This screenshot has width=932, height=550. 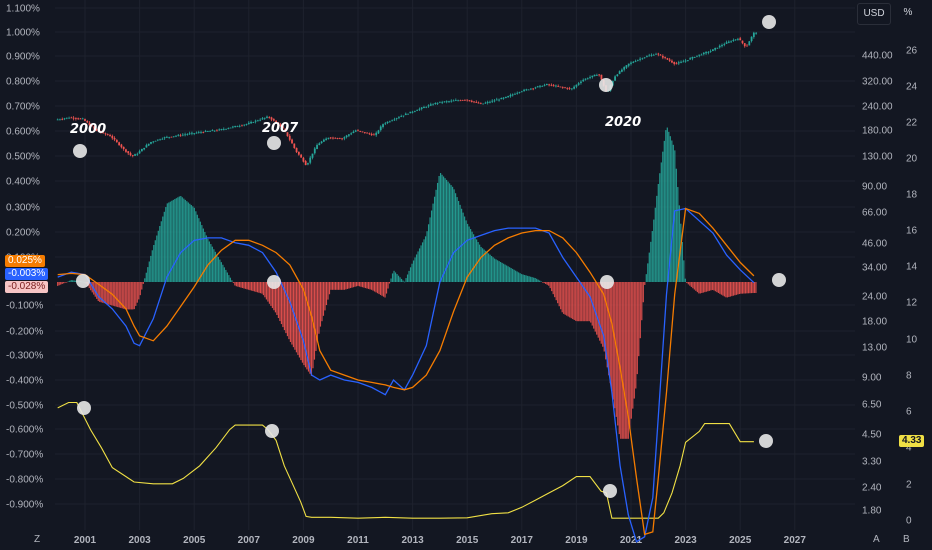 I want to click on left-tick-label: -0.400%, so click(x=24, y=381).